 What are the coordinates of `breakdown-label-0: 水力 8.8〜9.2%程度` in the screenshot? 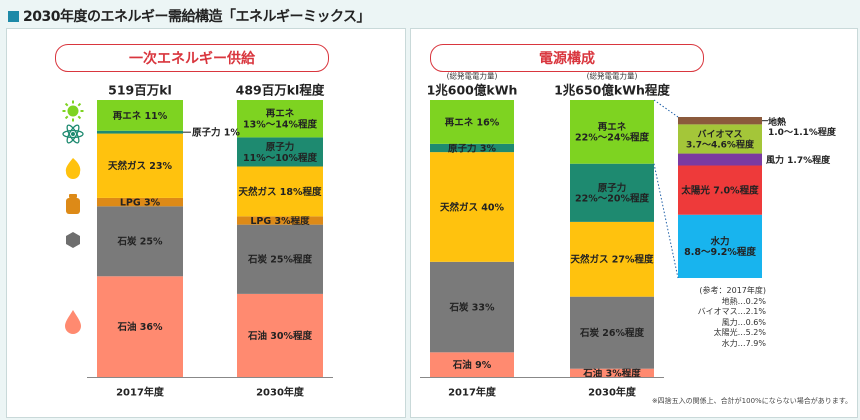 It's located at (720, 246).